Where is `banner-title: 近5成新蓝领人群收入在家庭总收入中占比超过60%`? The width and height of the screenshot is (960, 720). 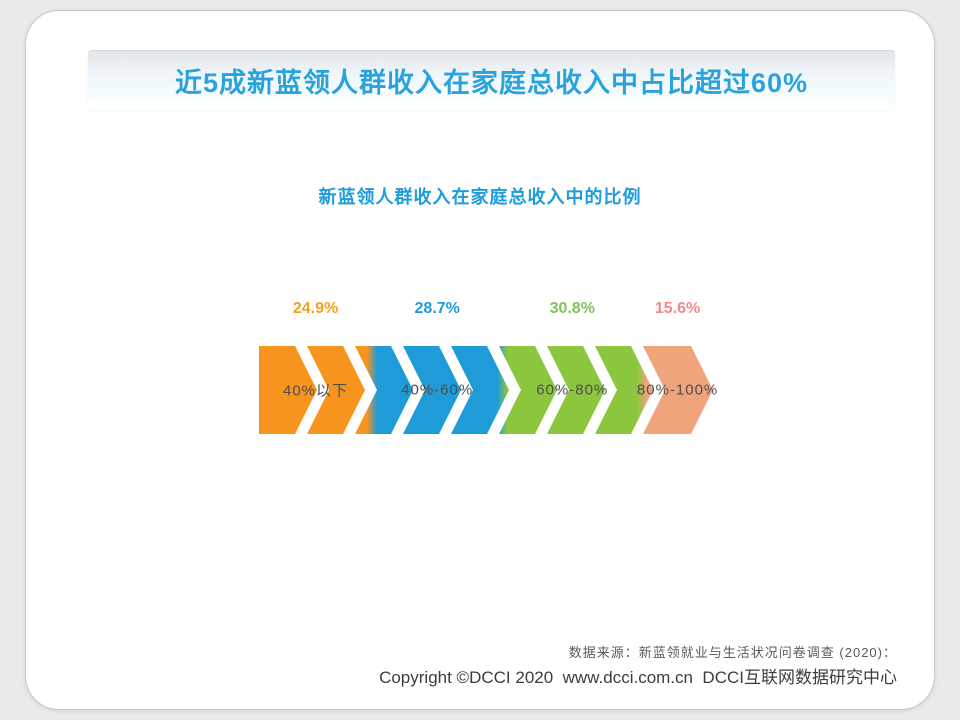 banner-title: 近5成新蓝领人群收入在家庭总收入中占比超过60% is located at coordinates (491, 83).